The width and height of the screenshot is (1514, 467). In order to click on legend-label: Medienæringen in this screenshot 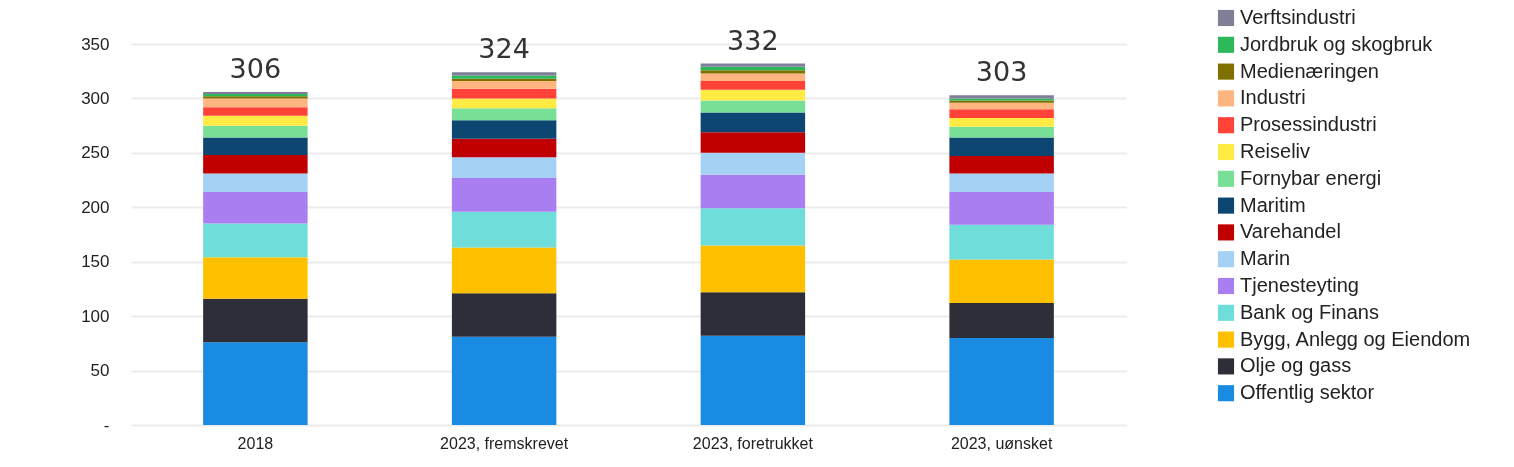, I will do `click(1309, 70)`.